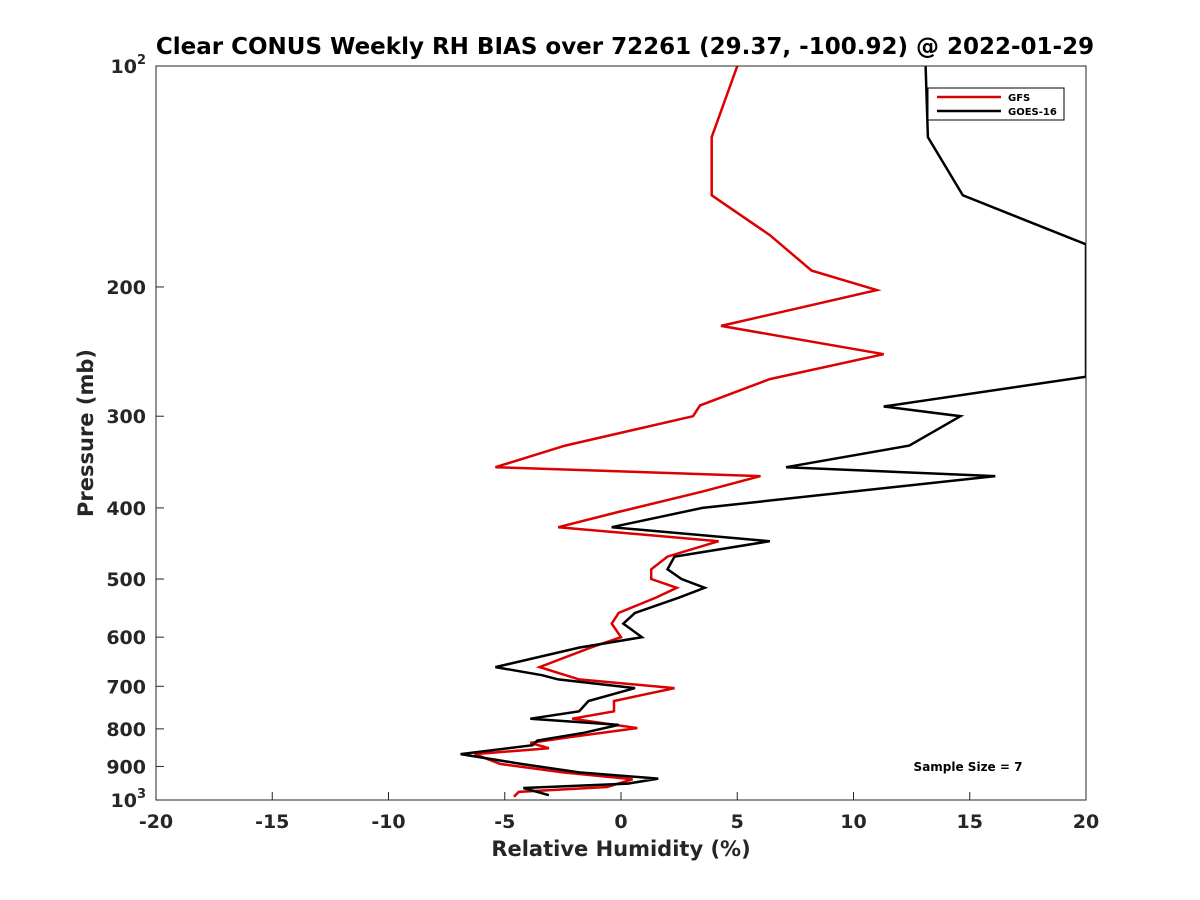 The width and height of the screenshot is (1200, 900). What do you see at coordinates (1019, 98) in the screenshot?
I see `legend-label-0: GFS` at bounding box center [1019, 98].